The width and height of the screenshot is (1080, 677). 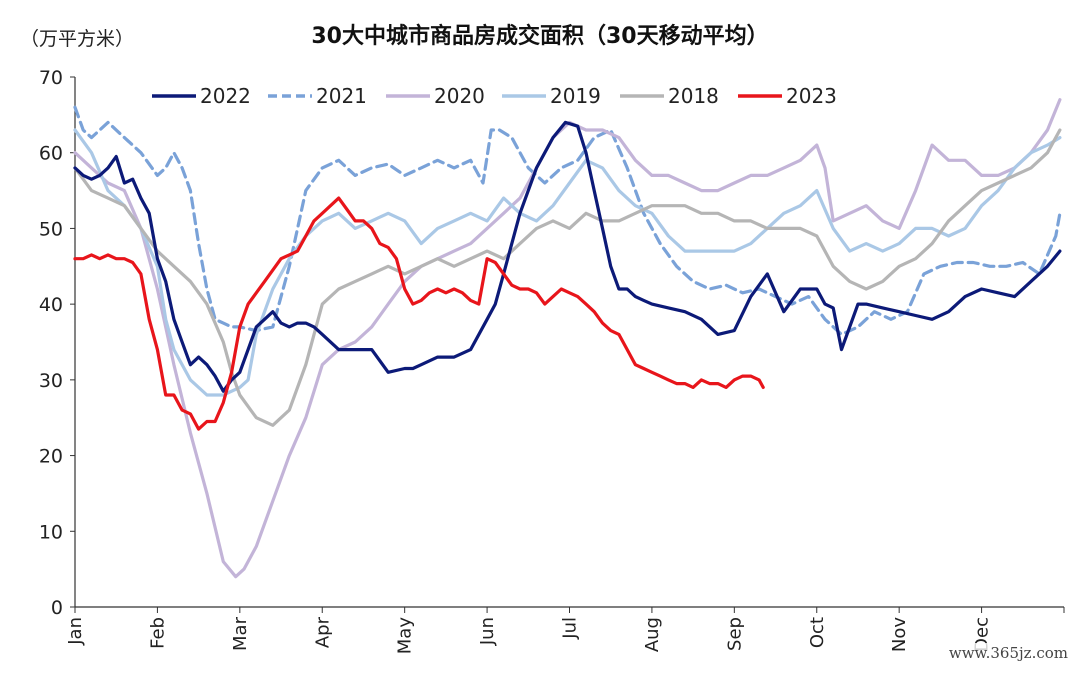 I want to click on y-tick-label: 40, so click(x=51, y=305).